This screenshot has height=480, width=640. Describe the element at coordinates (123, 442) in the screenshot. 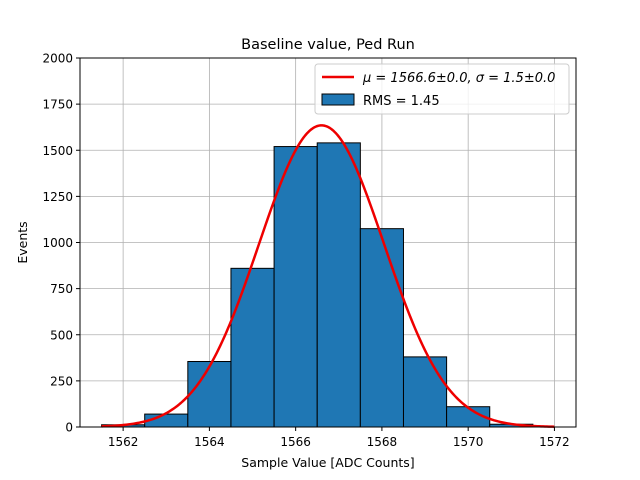

I see `x-tick-label: 1562` at that location.